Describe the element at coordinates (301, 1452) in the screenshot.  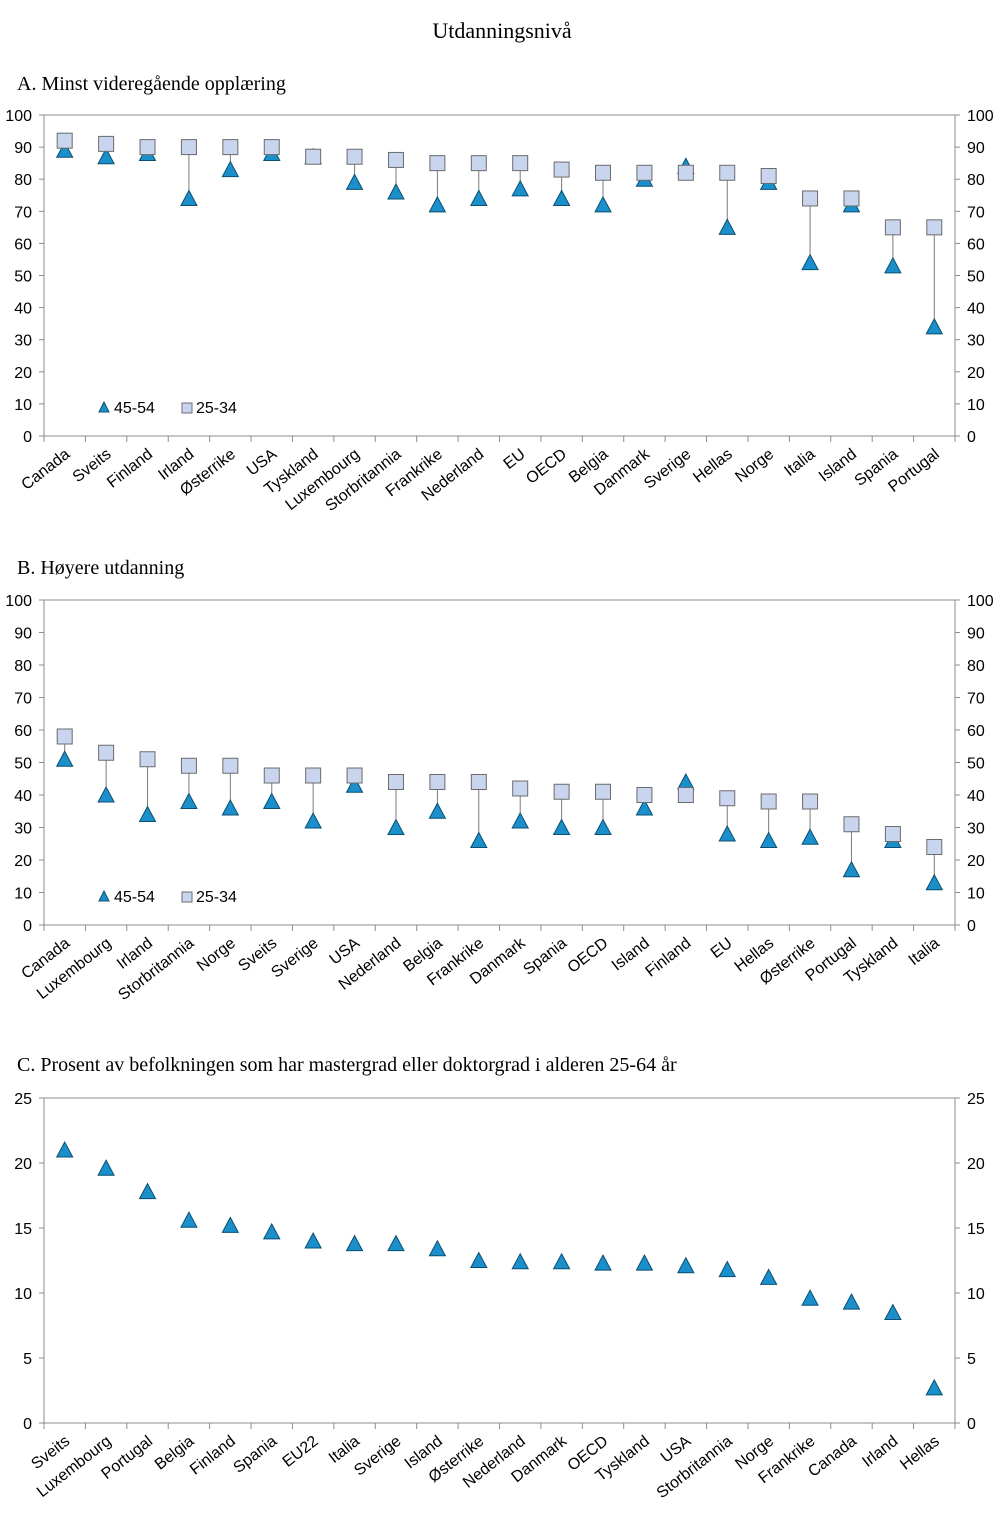
I see `x-tick-label: EU22` at that location.